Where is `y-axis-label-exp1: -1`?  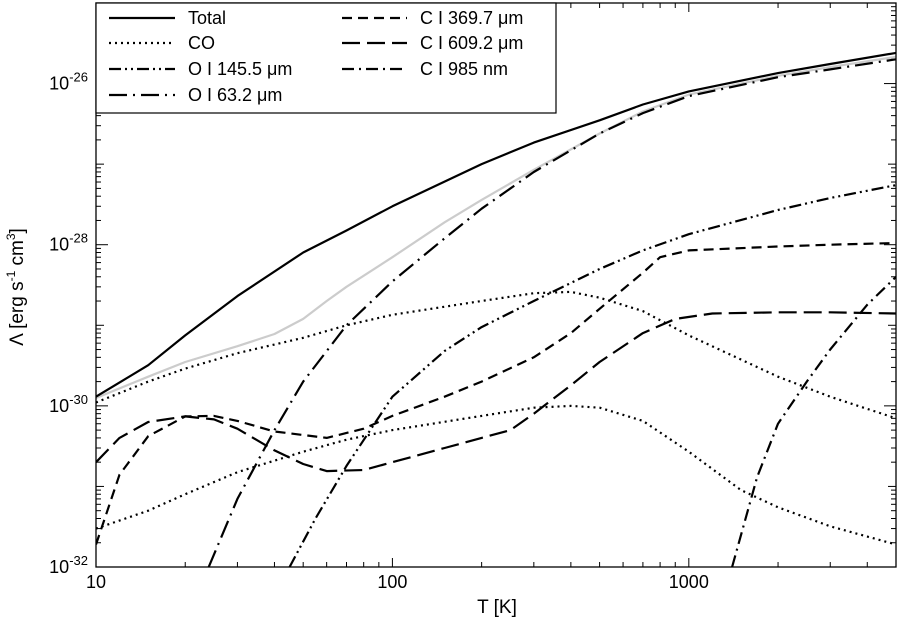 y-axis-label-exp1: -1 is located at coordinates (11, 275).